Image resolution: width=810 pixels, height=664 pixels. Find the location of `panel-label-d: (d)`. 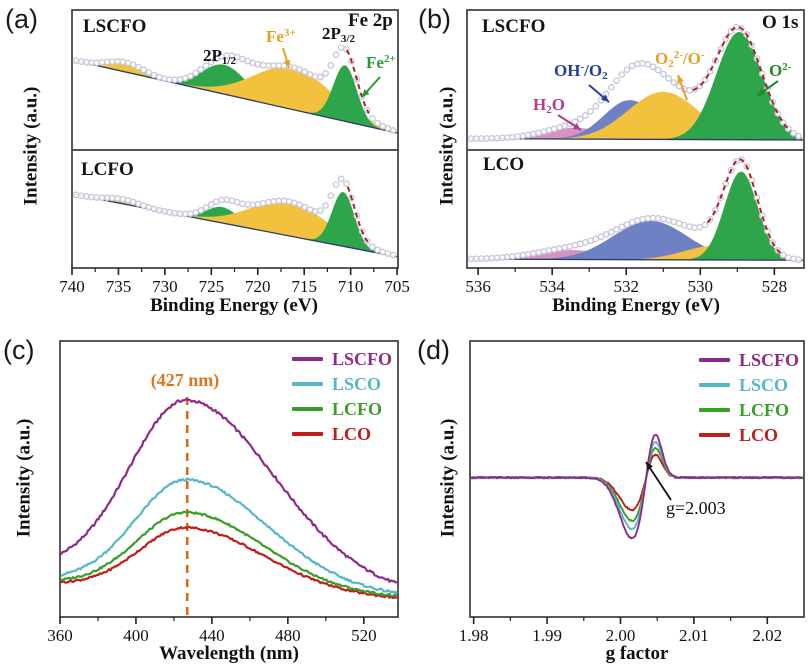

panel-label-d: (d) is located at coordinates (433, 350).